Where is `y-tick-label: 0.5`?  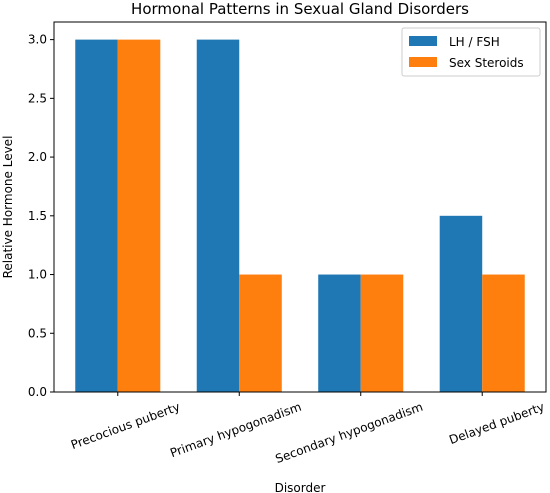 y-tick-label: 0.5 is located at coordinates (37, 333).